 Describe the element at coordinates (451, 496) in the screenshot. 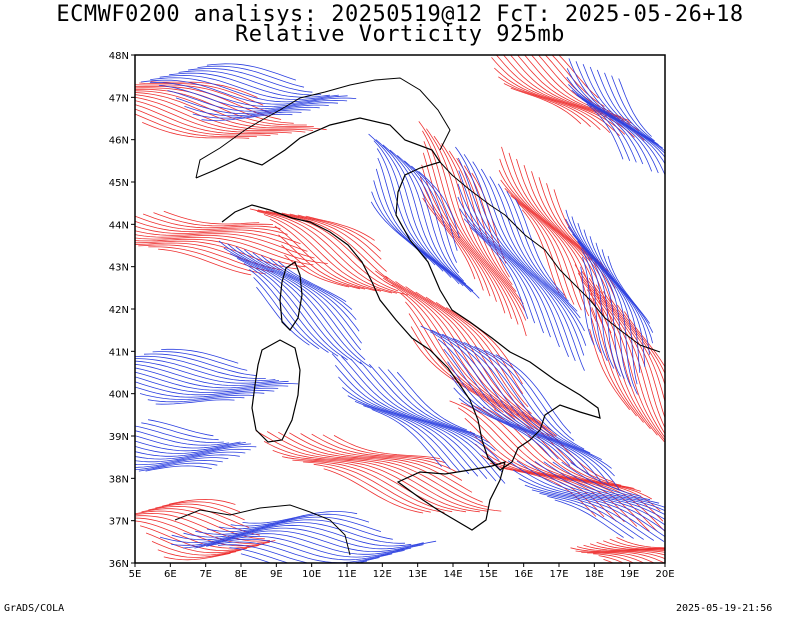

I see `sicily-coastline` at that location.